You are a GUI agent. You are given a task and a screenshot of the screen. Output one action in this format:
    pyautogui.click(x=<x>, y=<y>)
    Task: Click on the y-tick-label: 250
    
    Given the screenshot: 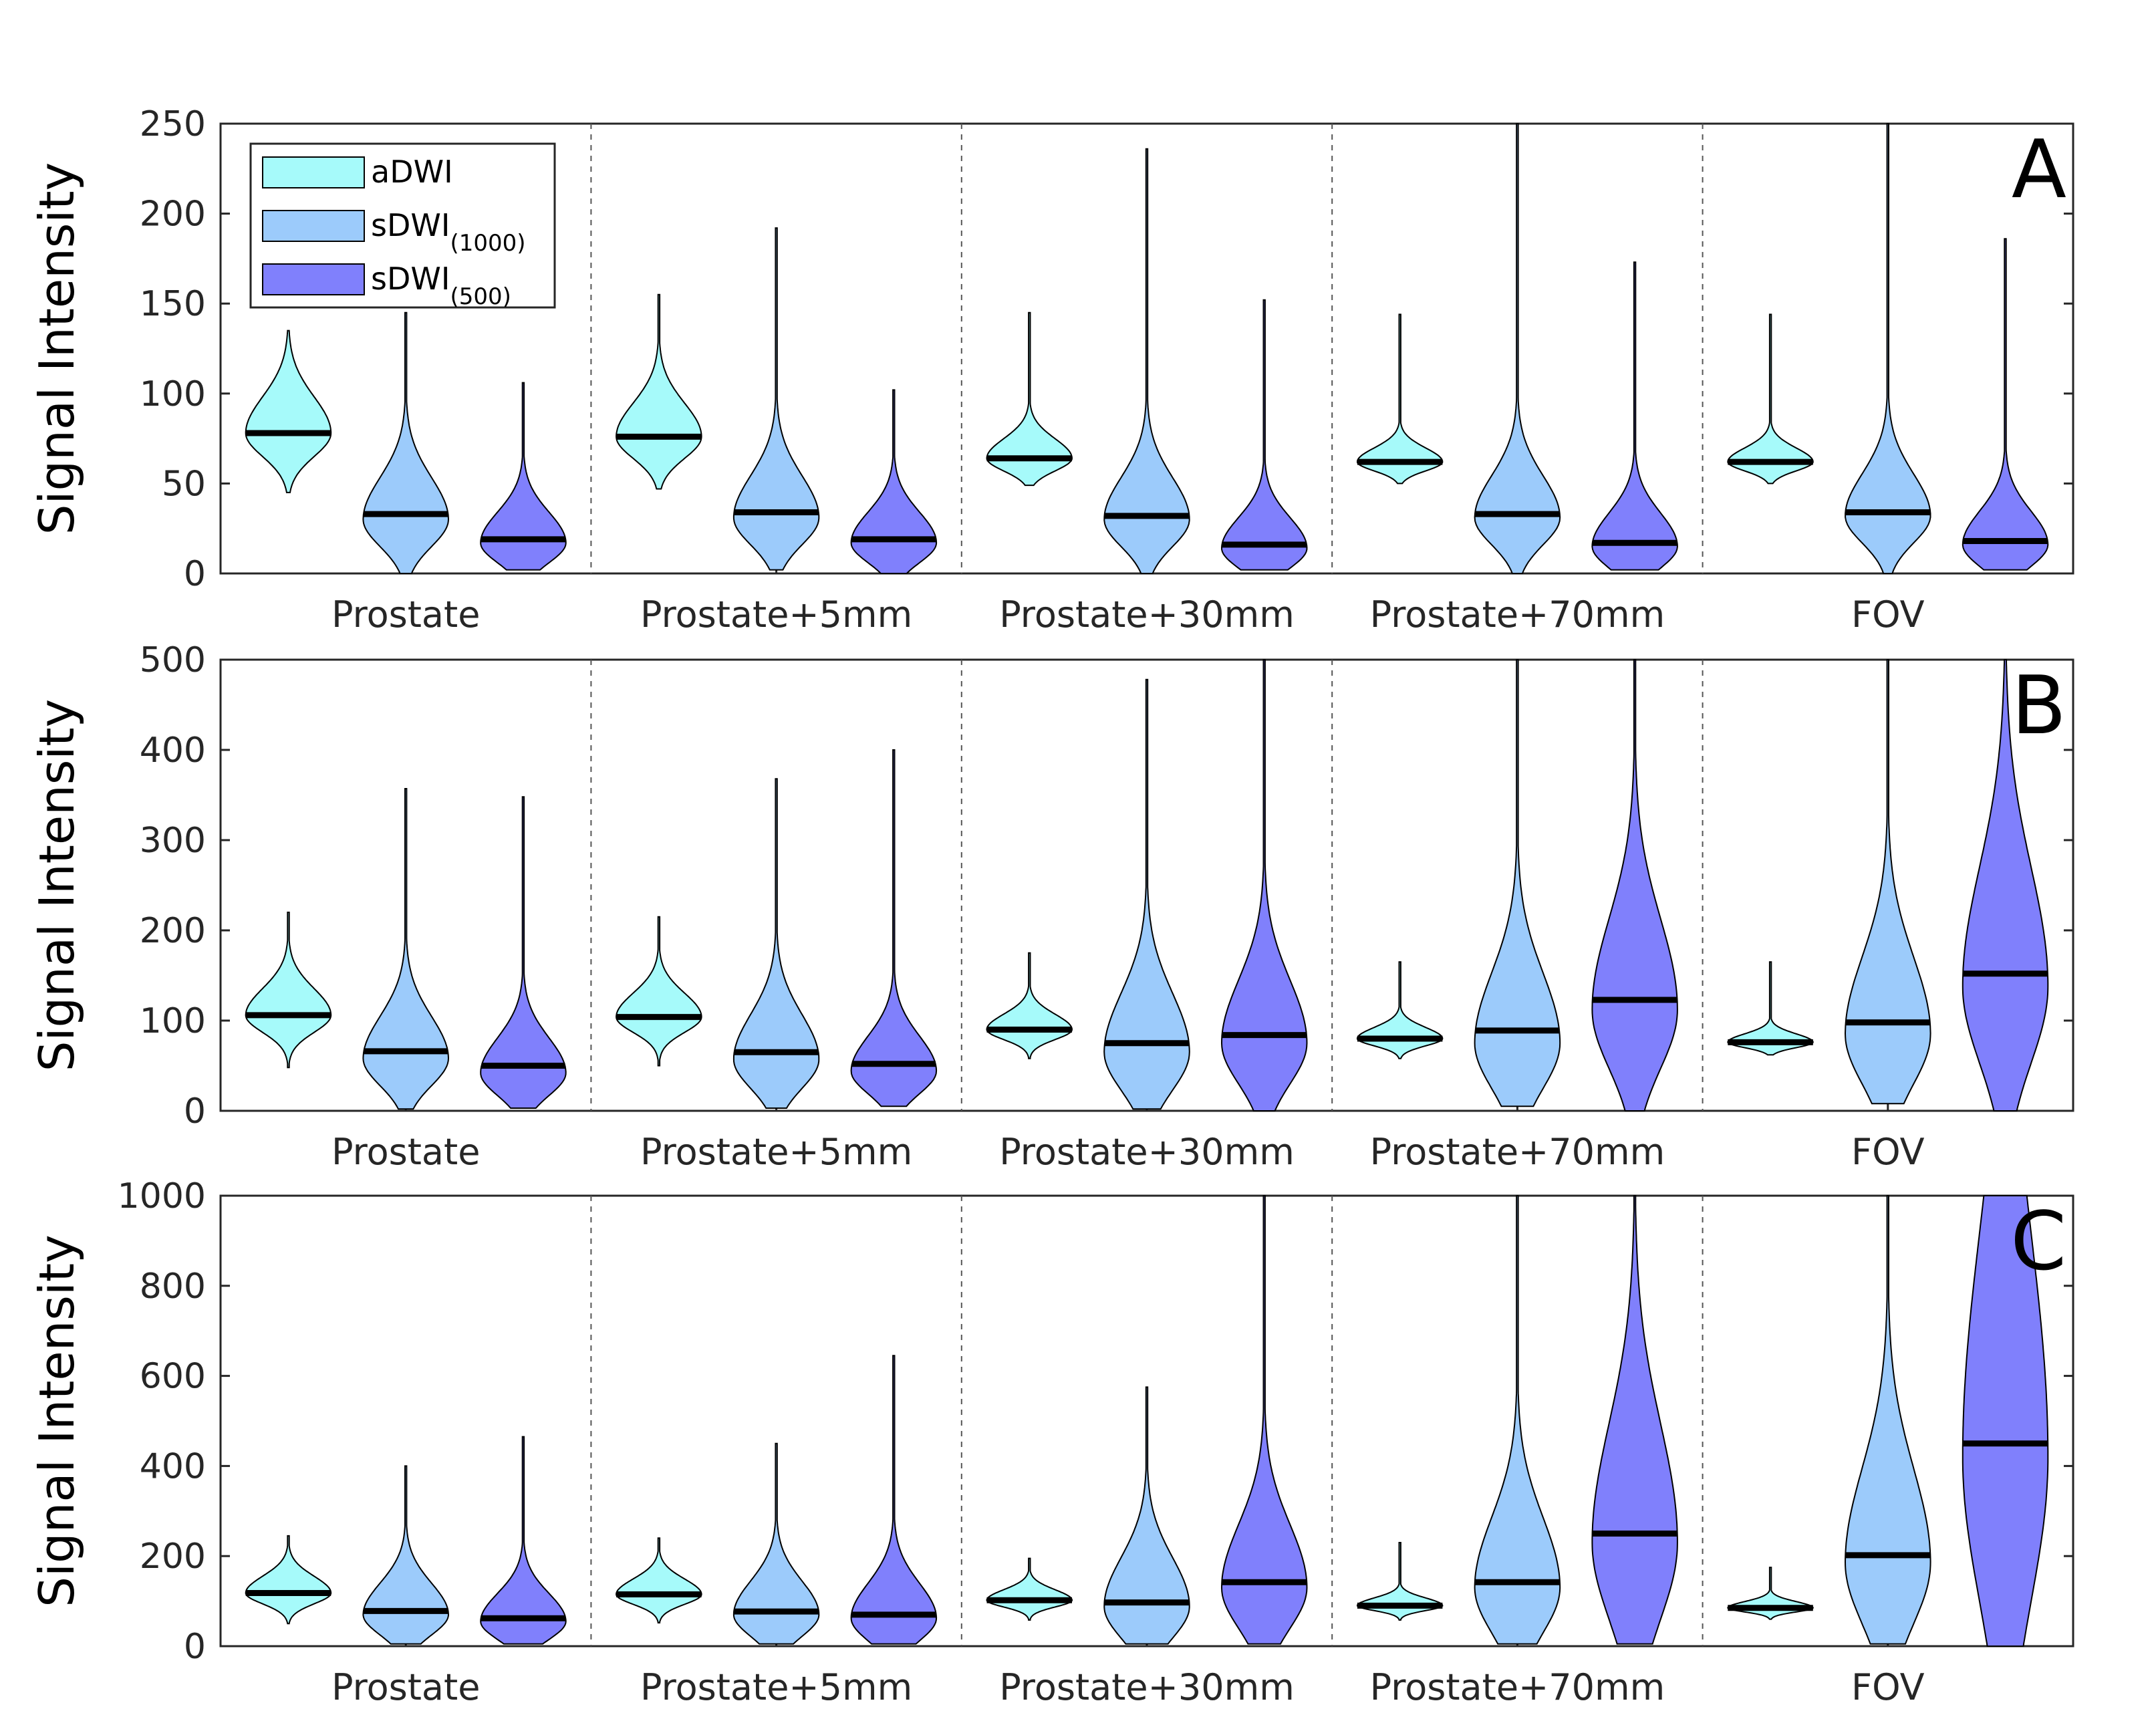 What is the action you would take?
    pyautogui.click(x=173, y=124)
    